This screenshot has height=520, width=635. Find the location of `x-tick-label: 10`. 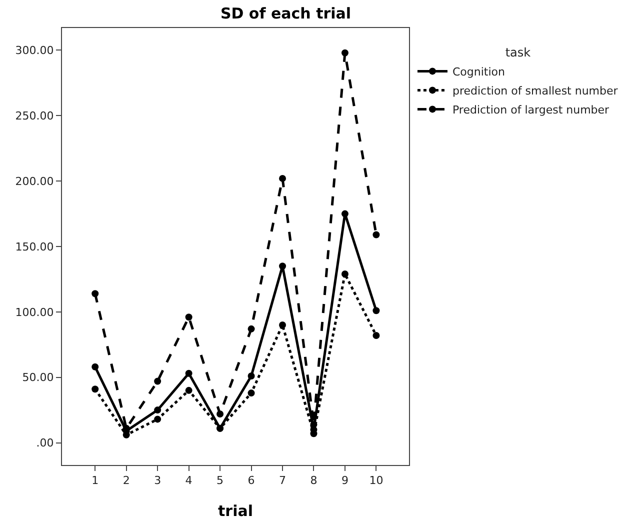

x-tick-label: 10 is located at coordinates (376, 481).